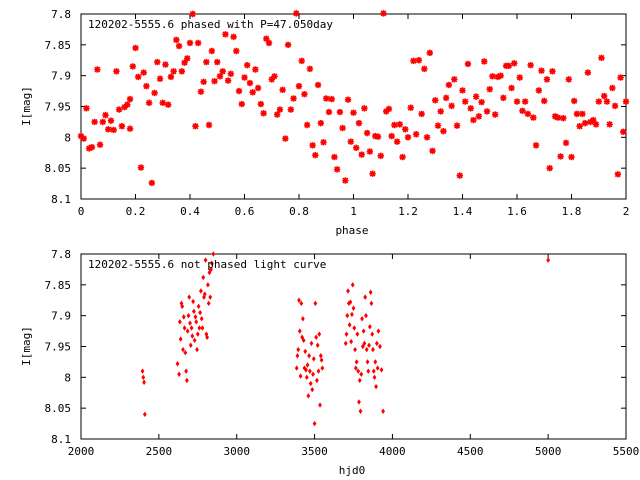 The image size is (640, 480). I want to click on x-tick-label: 1.2, so click(408, 211).